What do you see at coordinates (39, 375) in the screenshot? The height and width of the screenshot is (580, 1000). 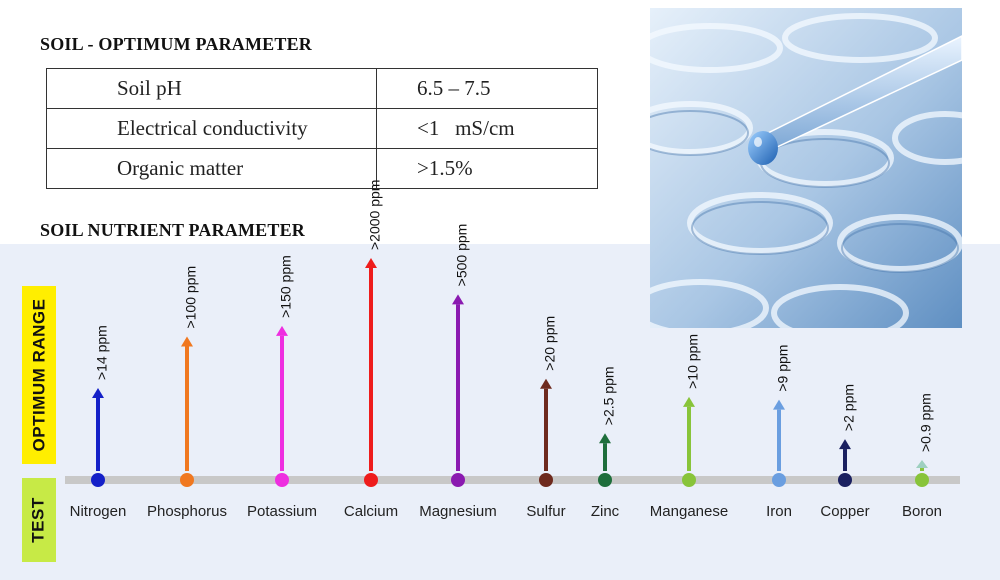 I see `optimum-range-label: OPTIMUM RANGE` at bounding box center [39, 375].